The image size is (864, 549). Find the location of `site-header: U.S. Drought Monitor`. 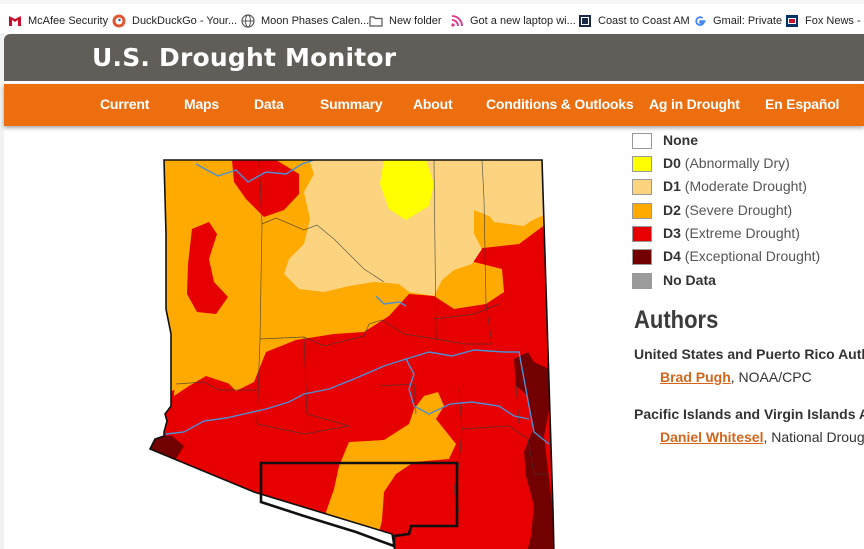

site-header: U.S. Drought Monitor is located at coordinates (434, 57).